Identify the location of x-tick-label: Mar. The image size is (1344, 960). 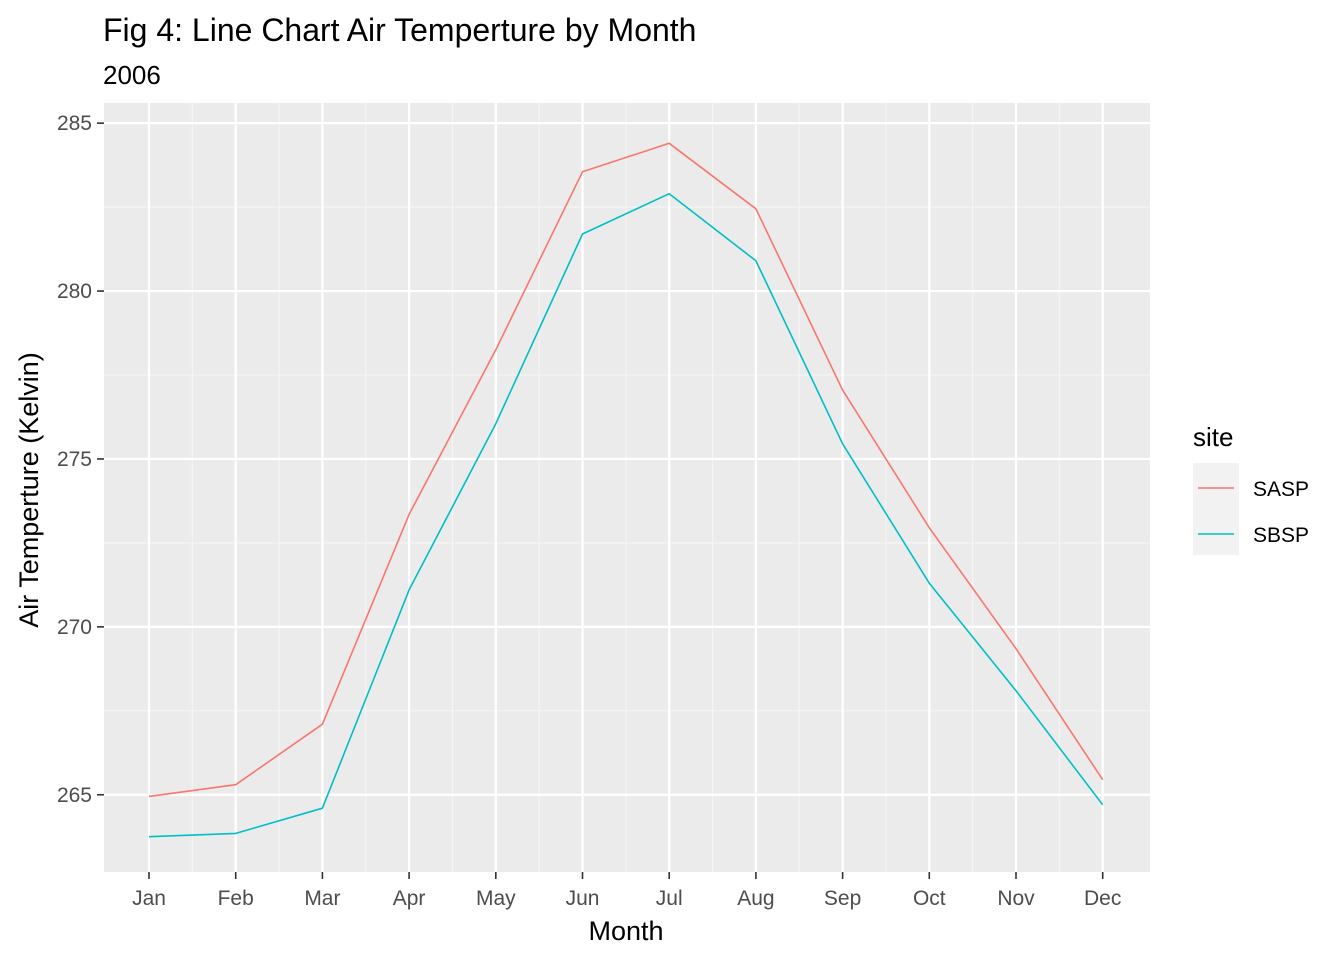
(322, 898).